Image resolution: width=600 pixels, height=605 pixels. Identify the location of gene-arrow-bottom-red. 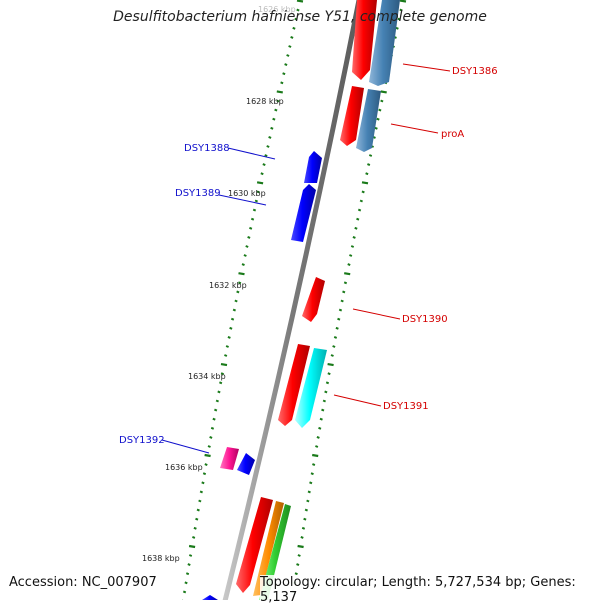
(254, 545).